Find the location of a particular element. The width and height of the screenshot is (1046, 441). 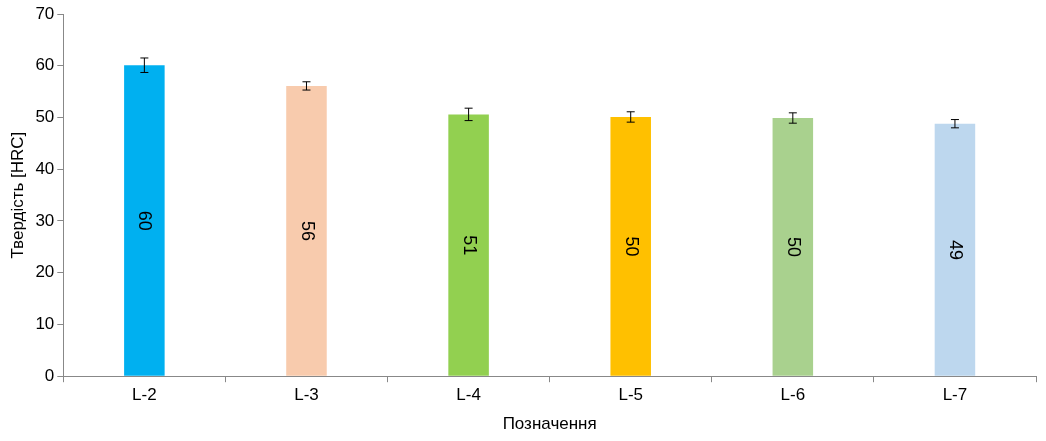

data-label: 60 is located at coordinates (145, 220).